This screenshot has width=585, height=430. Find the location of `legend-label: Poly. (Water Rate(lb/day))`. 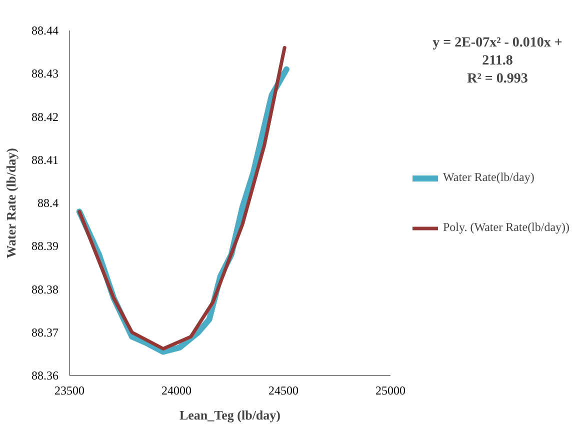

legend-label: Poly. (Water Rate(lb/day)) is located at coordinates (506, 227).